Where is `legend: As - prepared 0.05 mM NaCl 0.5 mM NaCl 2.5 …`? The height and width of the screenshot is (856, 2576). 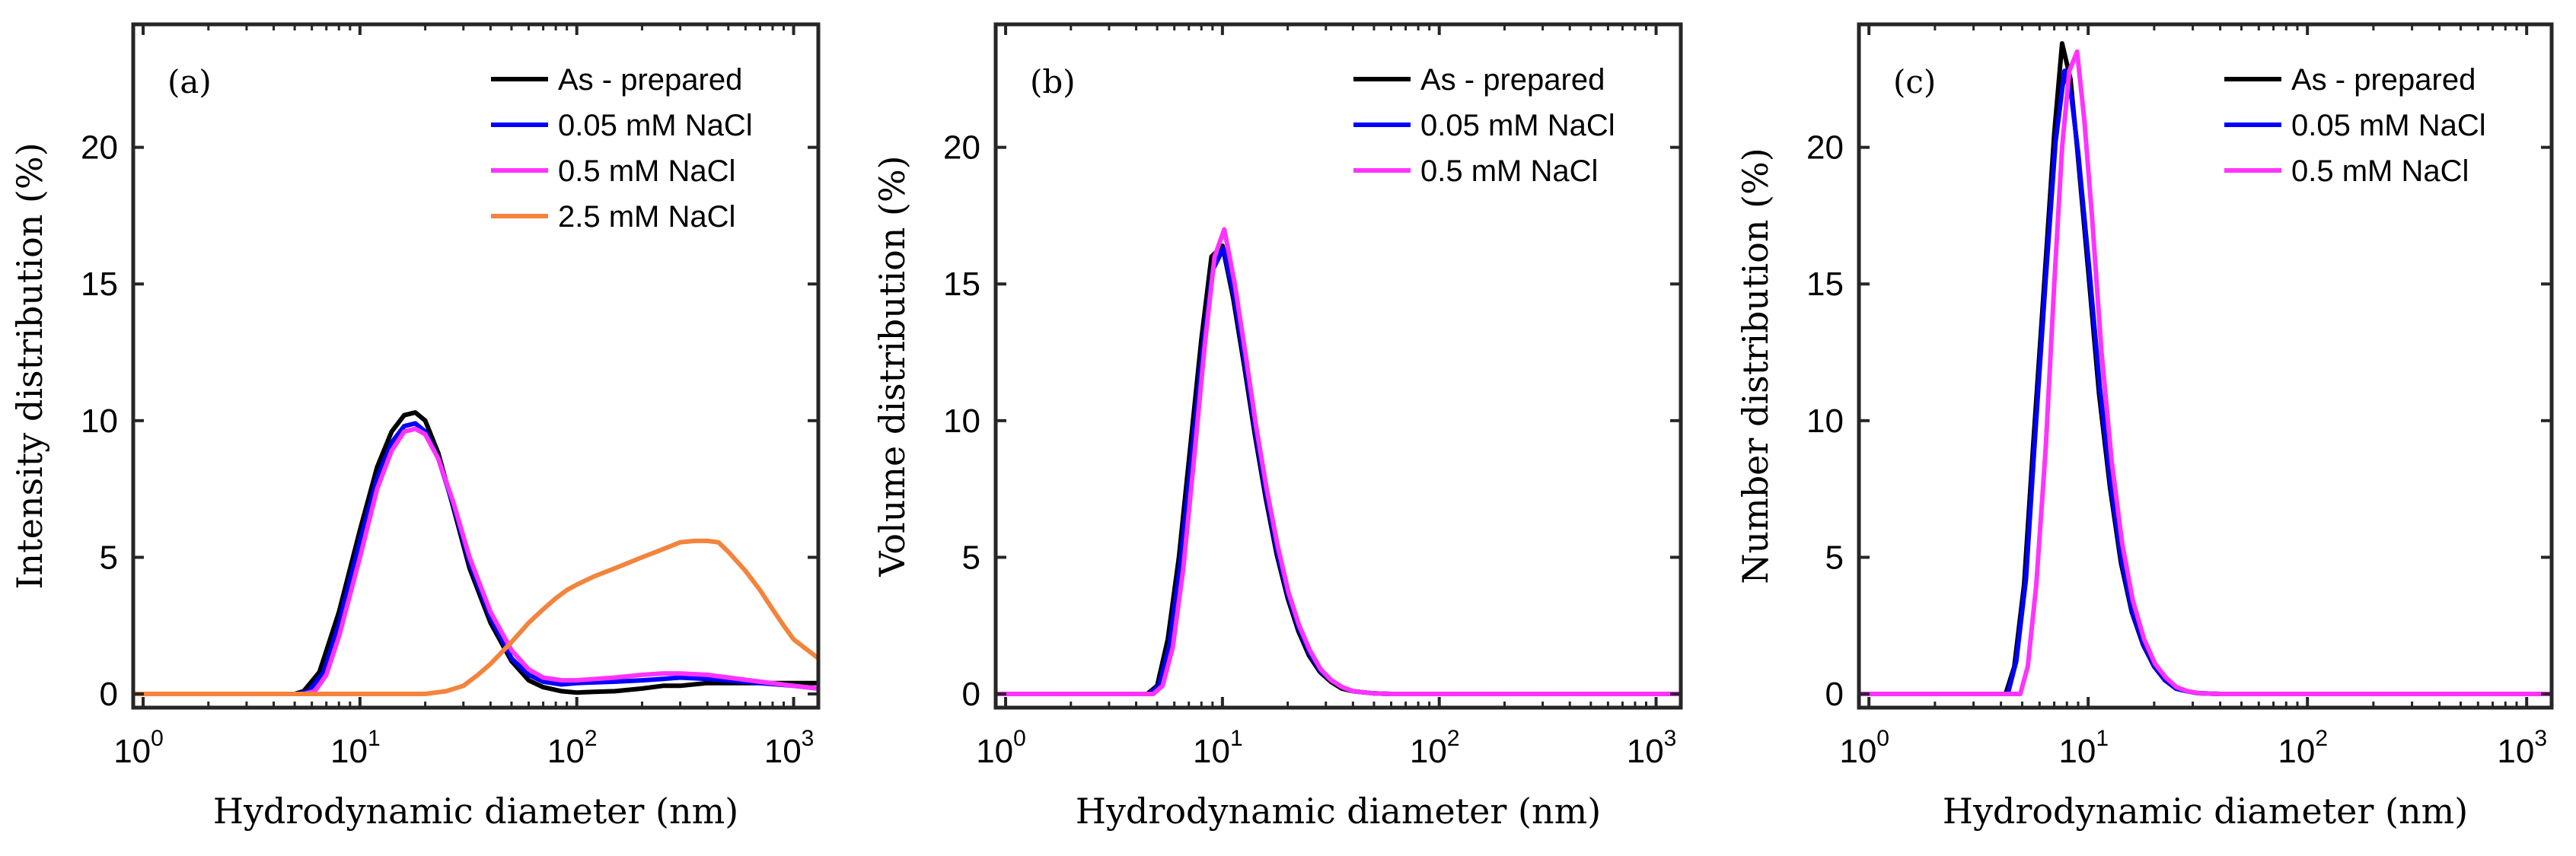 legend: As - prepared 0.05 mM NaCl 0.5 mM NaCl 2.5 … is located at coordinates (622, 148).